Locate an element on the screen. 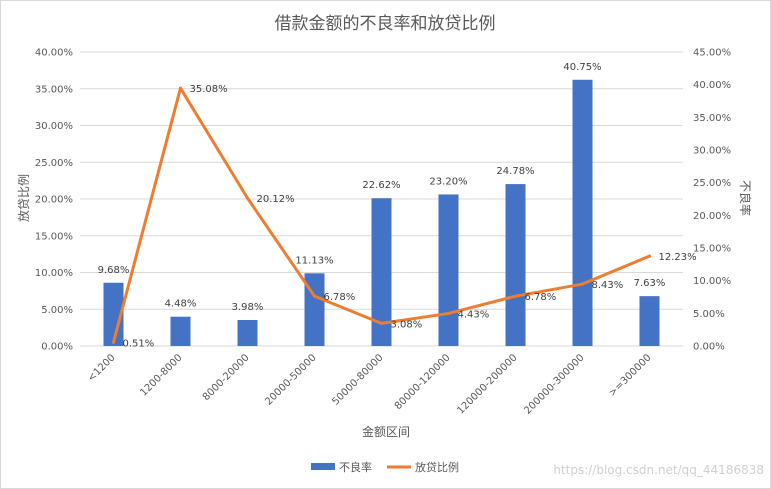 Image resolution: width=771 pixels, height=489 pixels. y-left-tick-label: 15.00% is located at coordinates (54, 236).